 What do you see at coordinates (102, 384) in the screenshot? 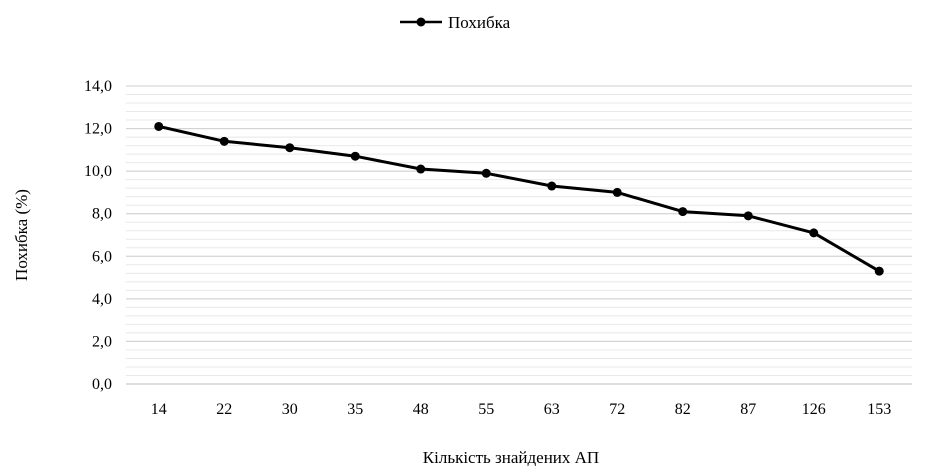
I see `y-tick-label: 0,0` at bounding box center [102, 384].